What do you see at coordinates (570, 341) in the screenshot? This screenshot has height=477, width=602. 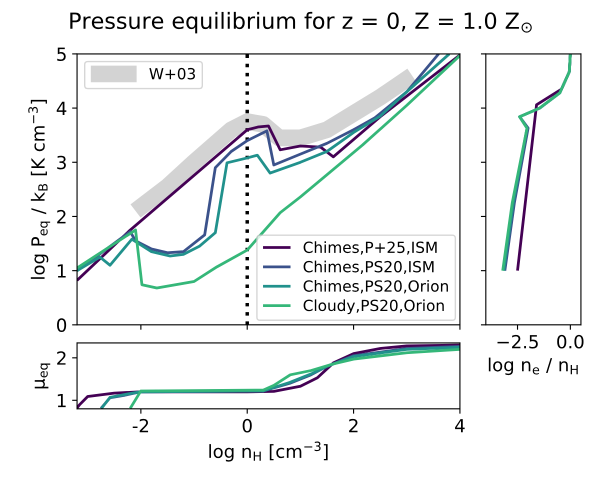 I see `x-tick-label: 0.0` at bounding box center [570, 341].